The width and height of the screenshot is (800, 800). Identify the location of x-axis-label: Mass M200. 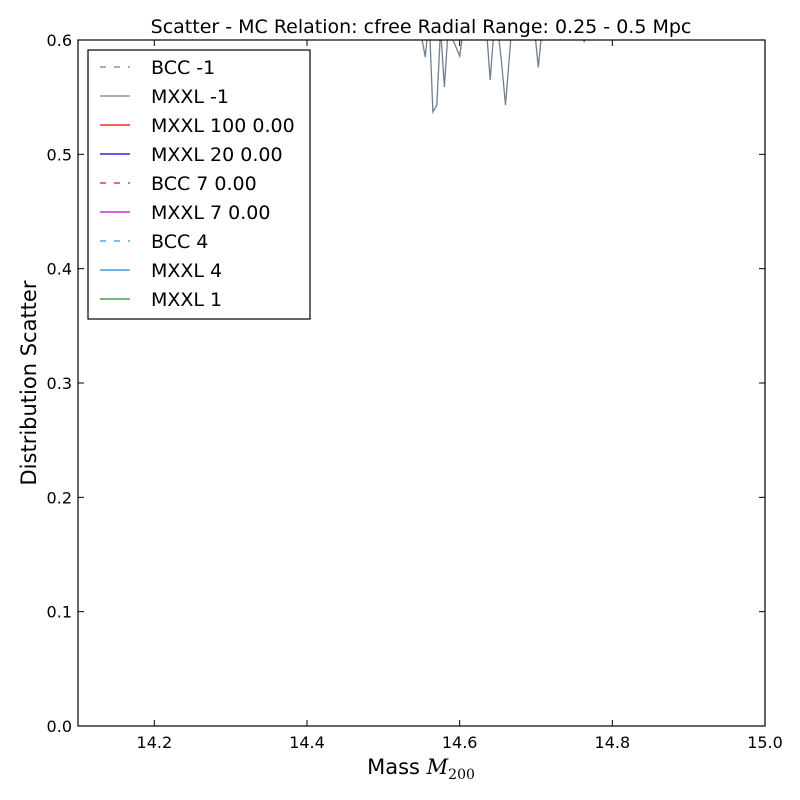
(421, 769).